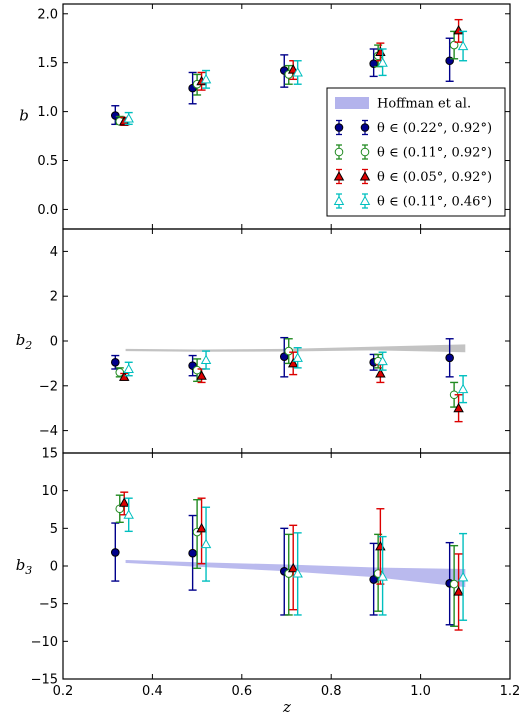 The height and width of the screenshot is (718, 520). Describe the element at coordinates (331, 691) in the screenshot. I see `x-tick-label: 0.8` at that location.